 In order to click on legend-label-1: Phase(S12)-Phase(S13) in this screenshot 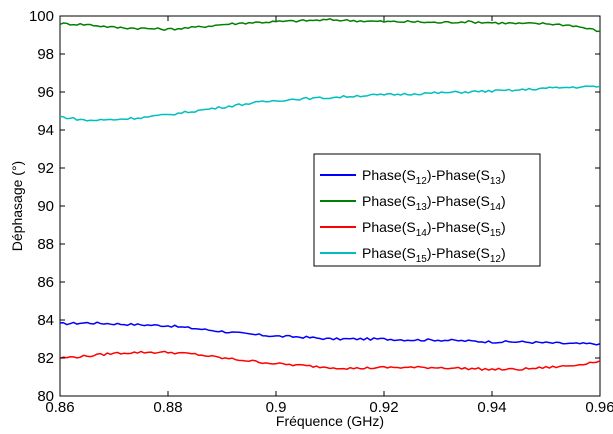, I will do `click(434, 177)`.